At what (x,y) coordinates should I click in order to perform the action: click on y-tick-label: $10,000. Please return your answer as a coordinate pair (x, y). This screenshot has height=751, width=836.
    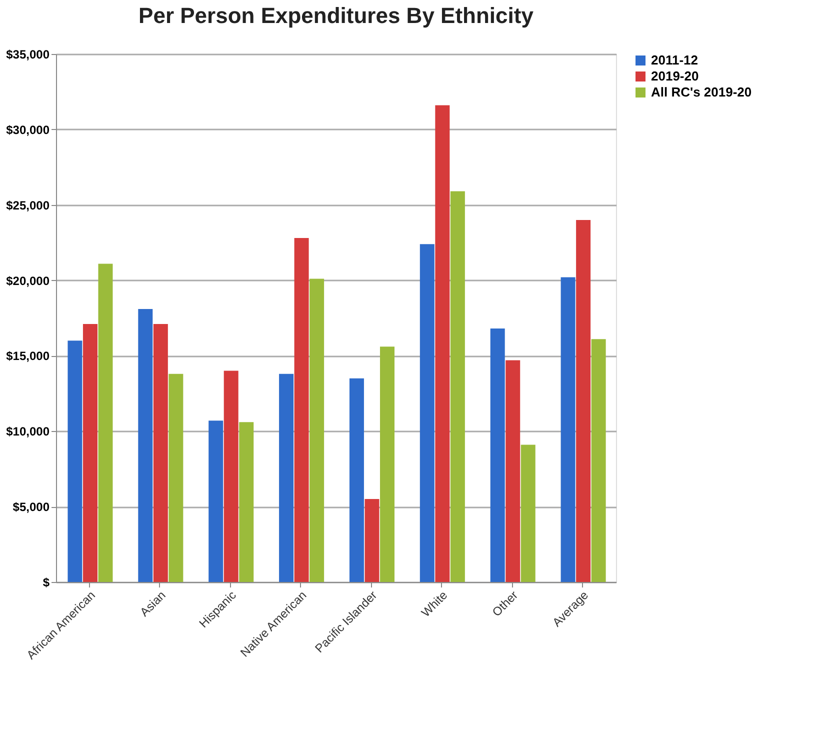
    Looking at the image, I should click on (28, 431).